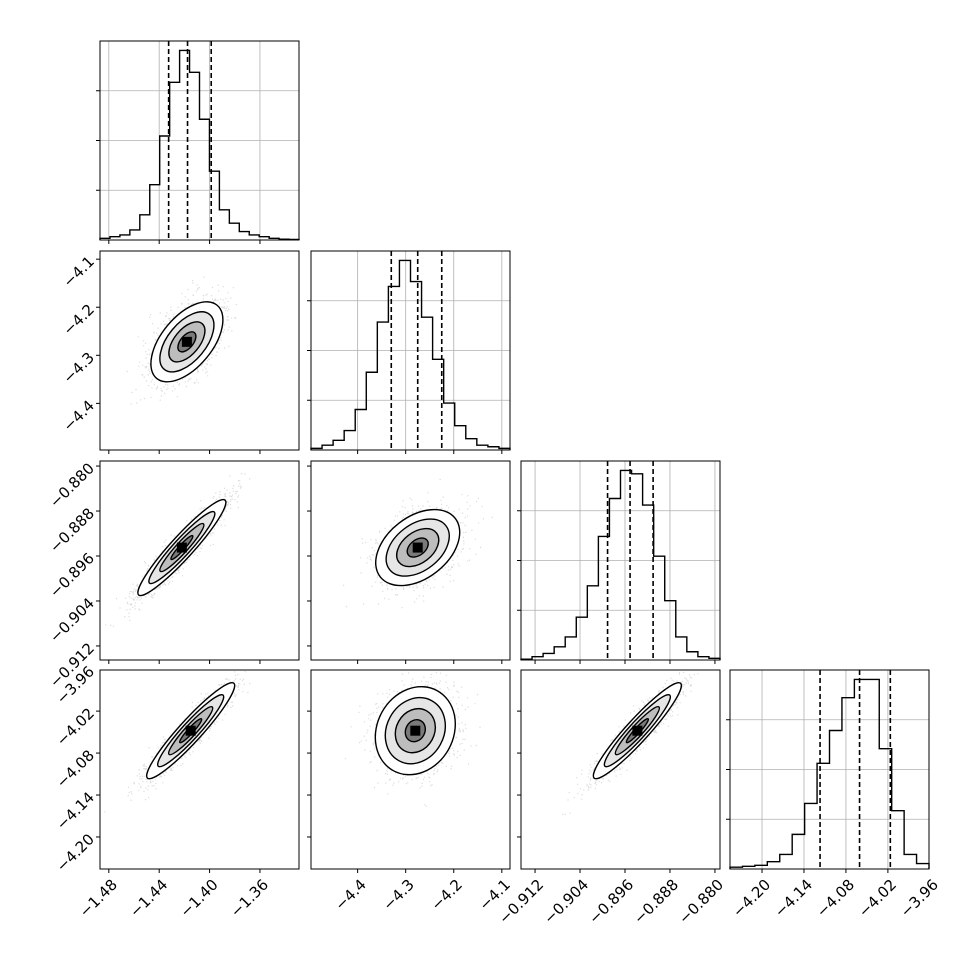  Describe the element at coordinates (249, 898) in the screenshot. I see `x-tick-label: −1.36` at that location.